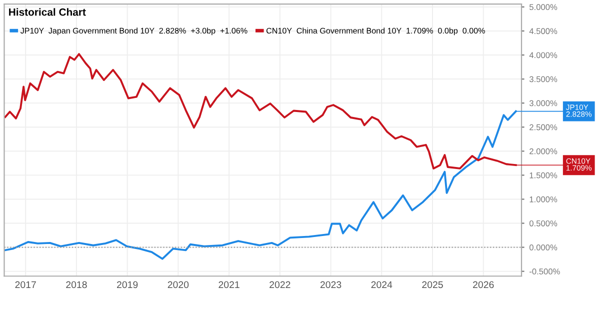 This screenshot has height=312, width=605. I want to click on x-tick-label: 2018, so click(76, 284).